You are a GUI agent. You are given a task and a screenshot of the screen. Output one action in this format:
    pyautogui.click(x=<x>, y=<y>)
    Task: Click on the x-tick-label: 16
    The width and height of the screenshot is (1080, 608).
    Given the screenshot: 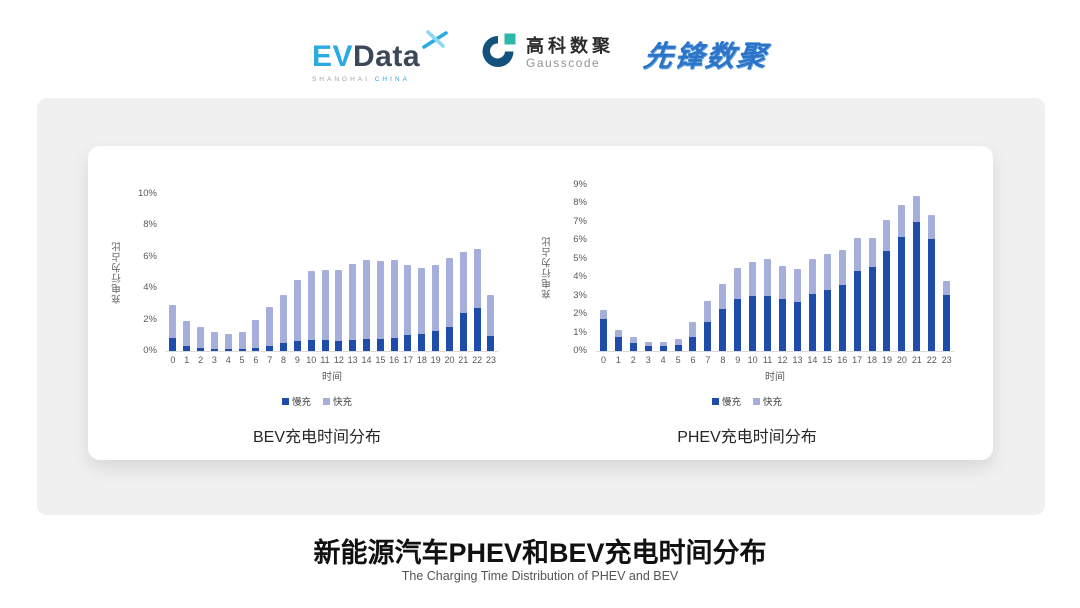 What is the action you would take?
    pyautogui.click(x=394, y=360)
    